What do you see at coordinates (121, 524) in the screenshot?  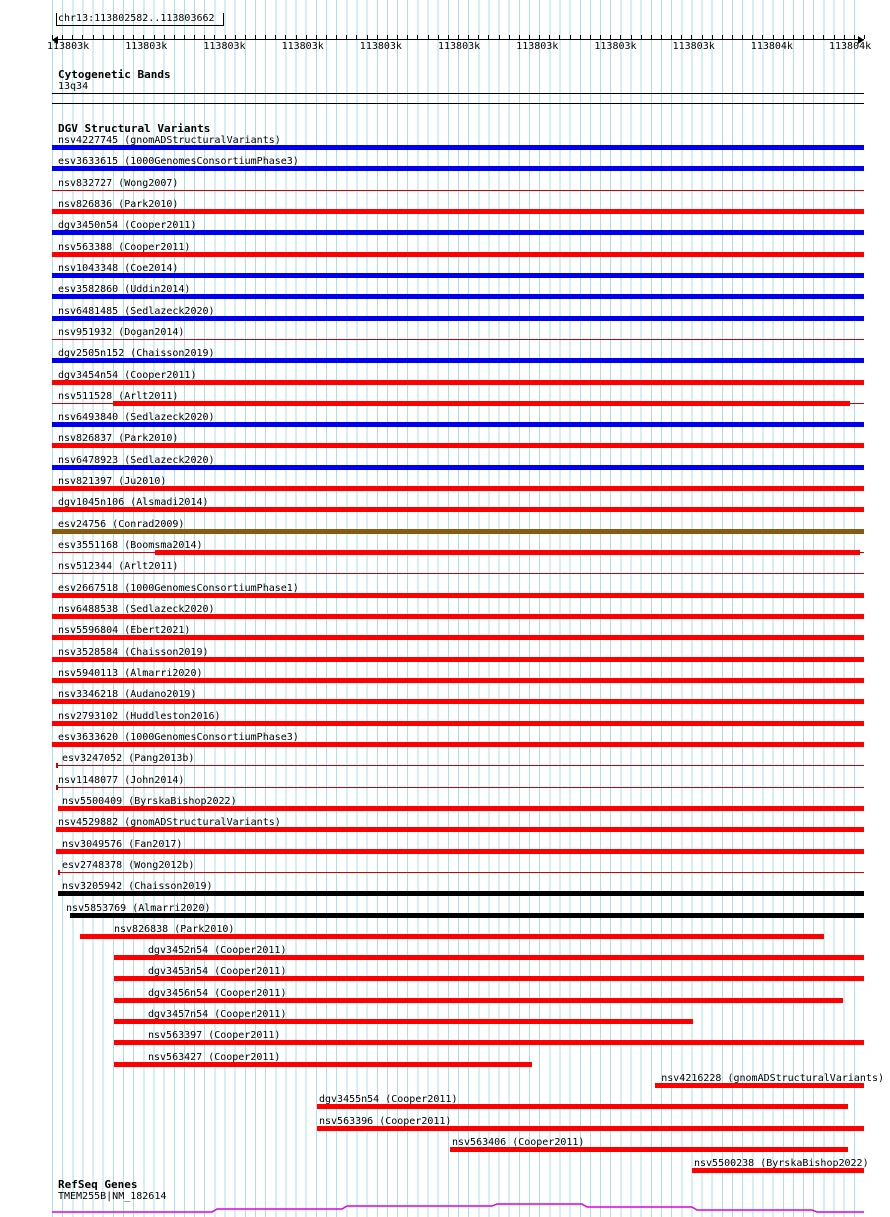 I see `variant-label: esv24756 (Conrad2009)` at bounding box center [121, 524].